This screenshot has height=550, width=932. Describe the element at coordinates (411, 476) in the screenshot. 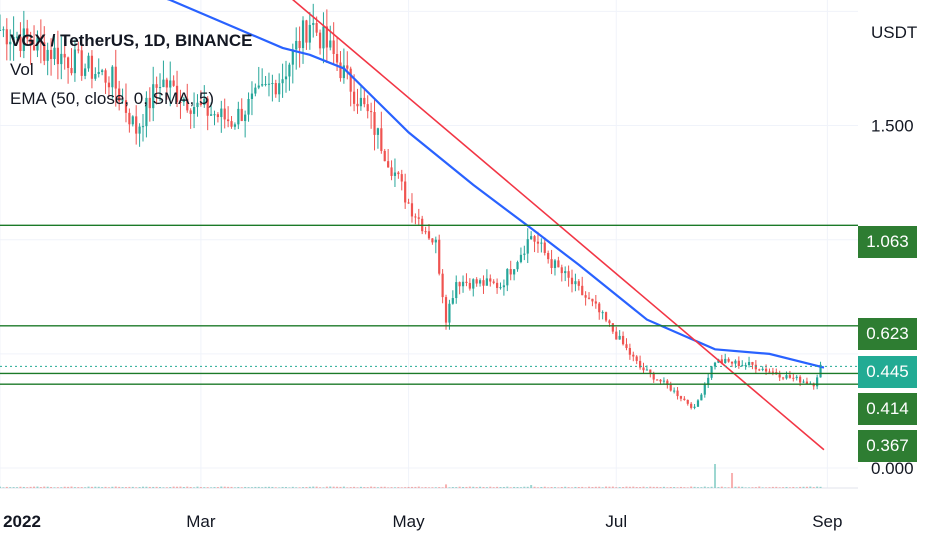

I see `volume-histogram` at that location.